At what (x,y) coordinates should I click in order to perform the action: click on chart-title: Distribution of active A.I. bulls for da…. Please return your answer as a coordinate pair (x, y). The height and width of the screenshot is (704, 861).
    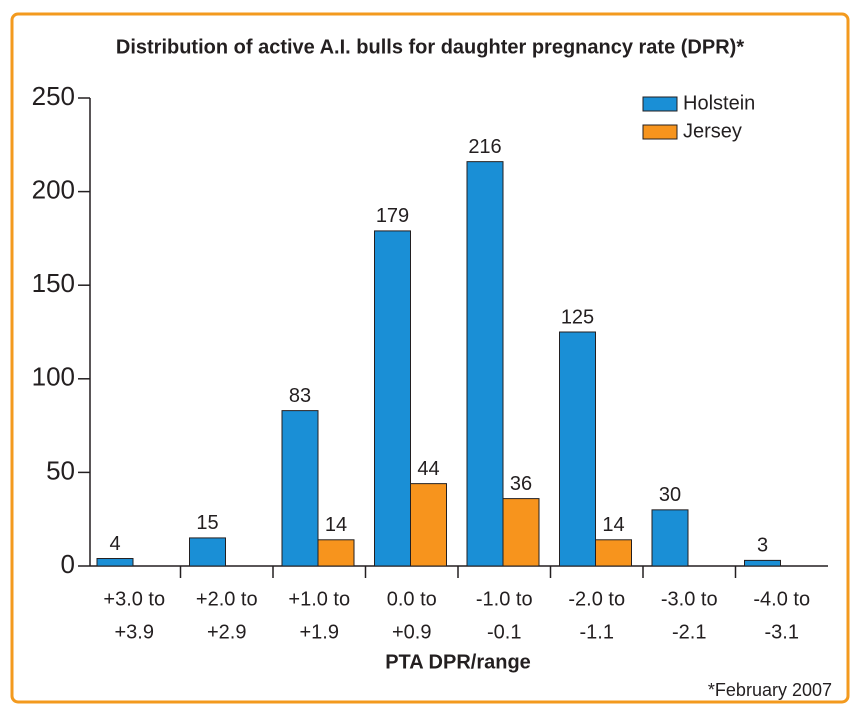
    Looking at the image, I should click on (430, 47).